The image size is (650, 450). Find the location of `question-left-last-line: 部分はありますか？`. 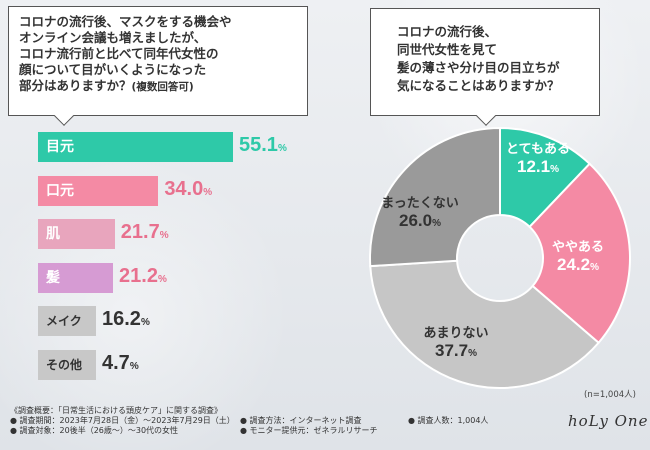

question-left-last-line: 部分はありますか？ is located at coordinates (75, 85).